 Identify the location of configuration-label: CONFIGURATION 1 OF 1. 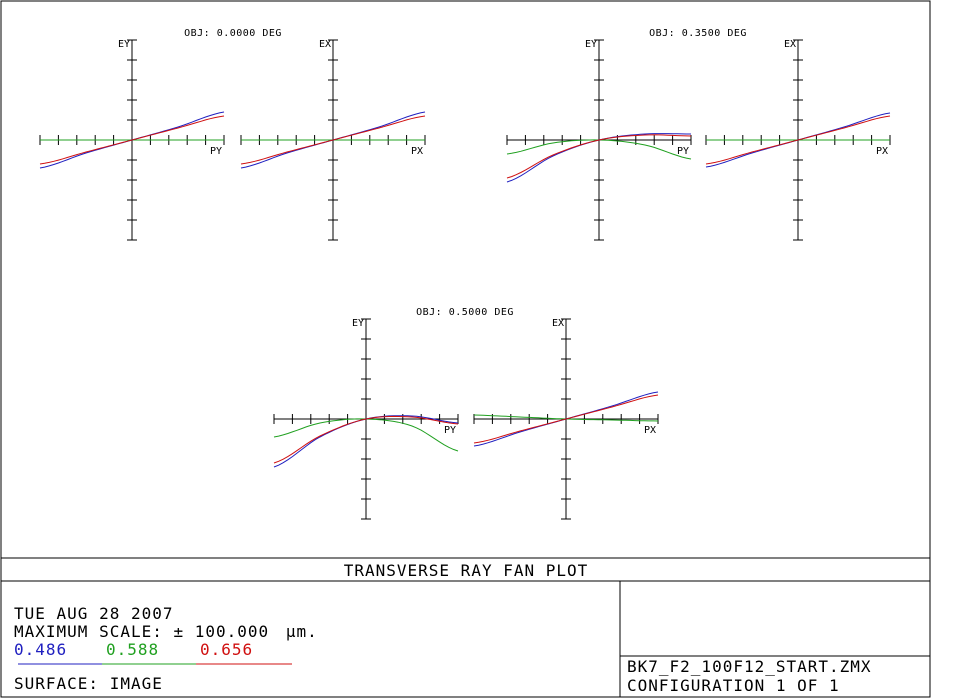
(733, 685).